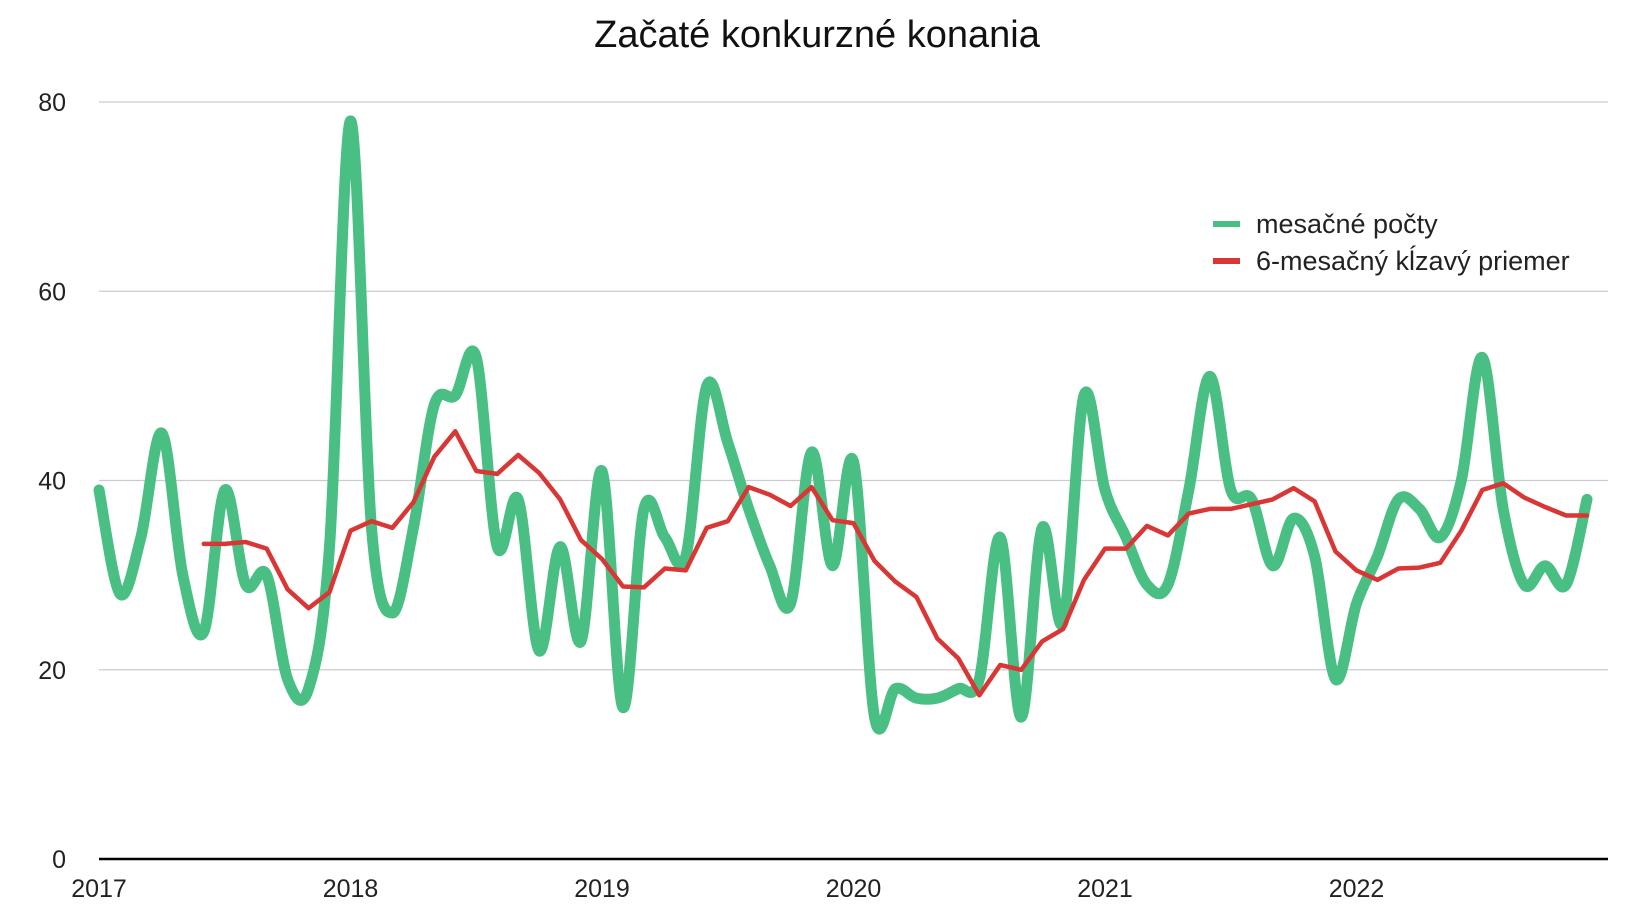 This screenshot has height=910, width=1634. Describe the element at coordinates (1413, 260) in the screenshot. I see `legend-label-moving-average: 6-mesačný kĺzavý priemer` at that location.